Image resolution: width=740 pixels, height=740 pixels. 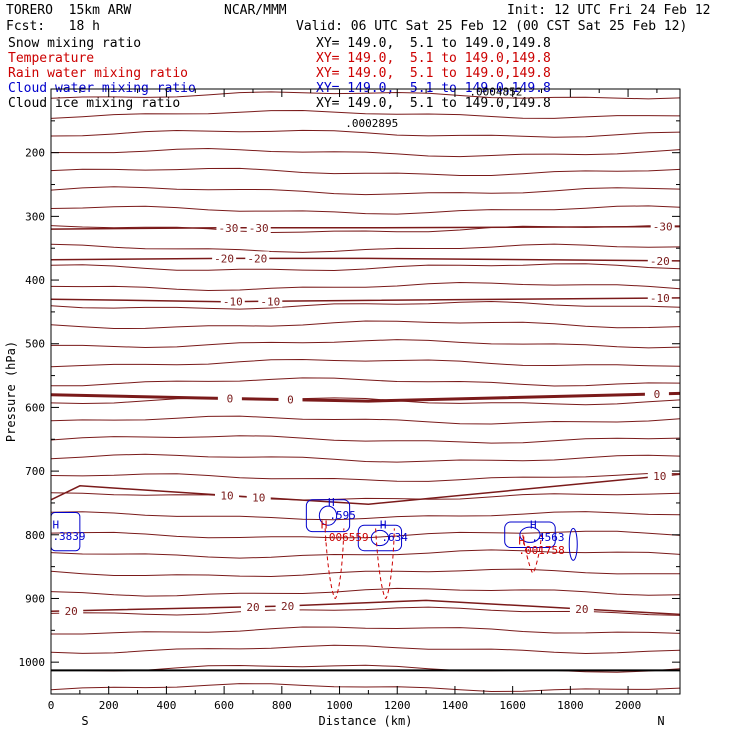 What do you see at coordinates (69, 10) in the screenshot?
I see `model-title: TORERO 15km ARW` at bounding box center [69, 10].